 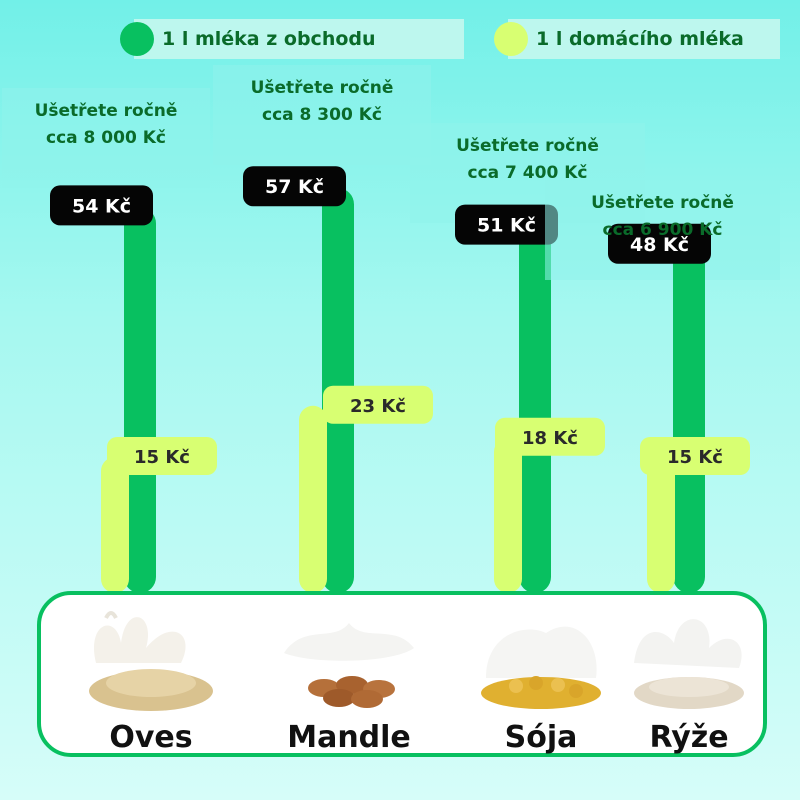 What do you see at coordinates (349, 737) in the screenshot?
I see `product-label-almonds: Mandle` at bounding box center [349, 737].